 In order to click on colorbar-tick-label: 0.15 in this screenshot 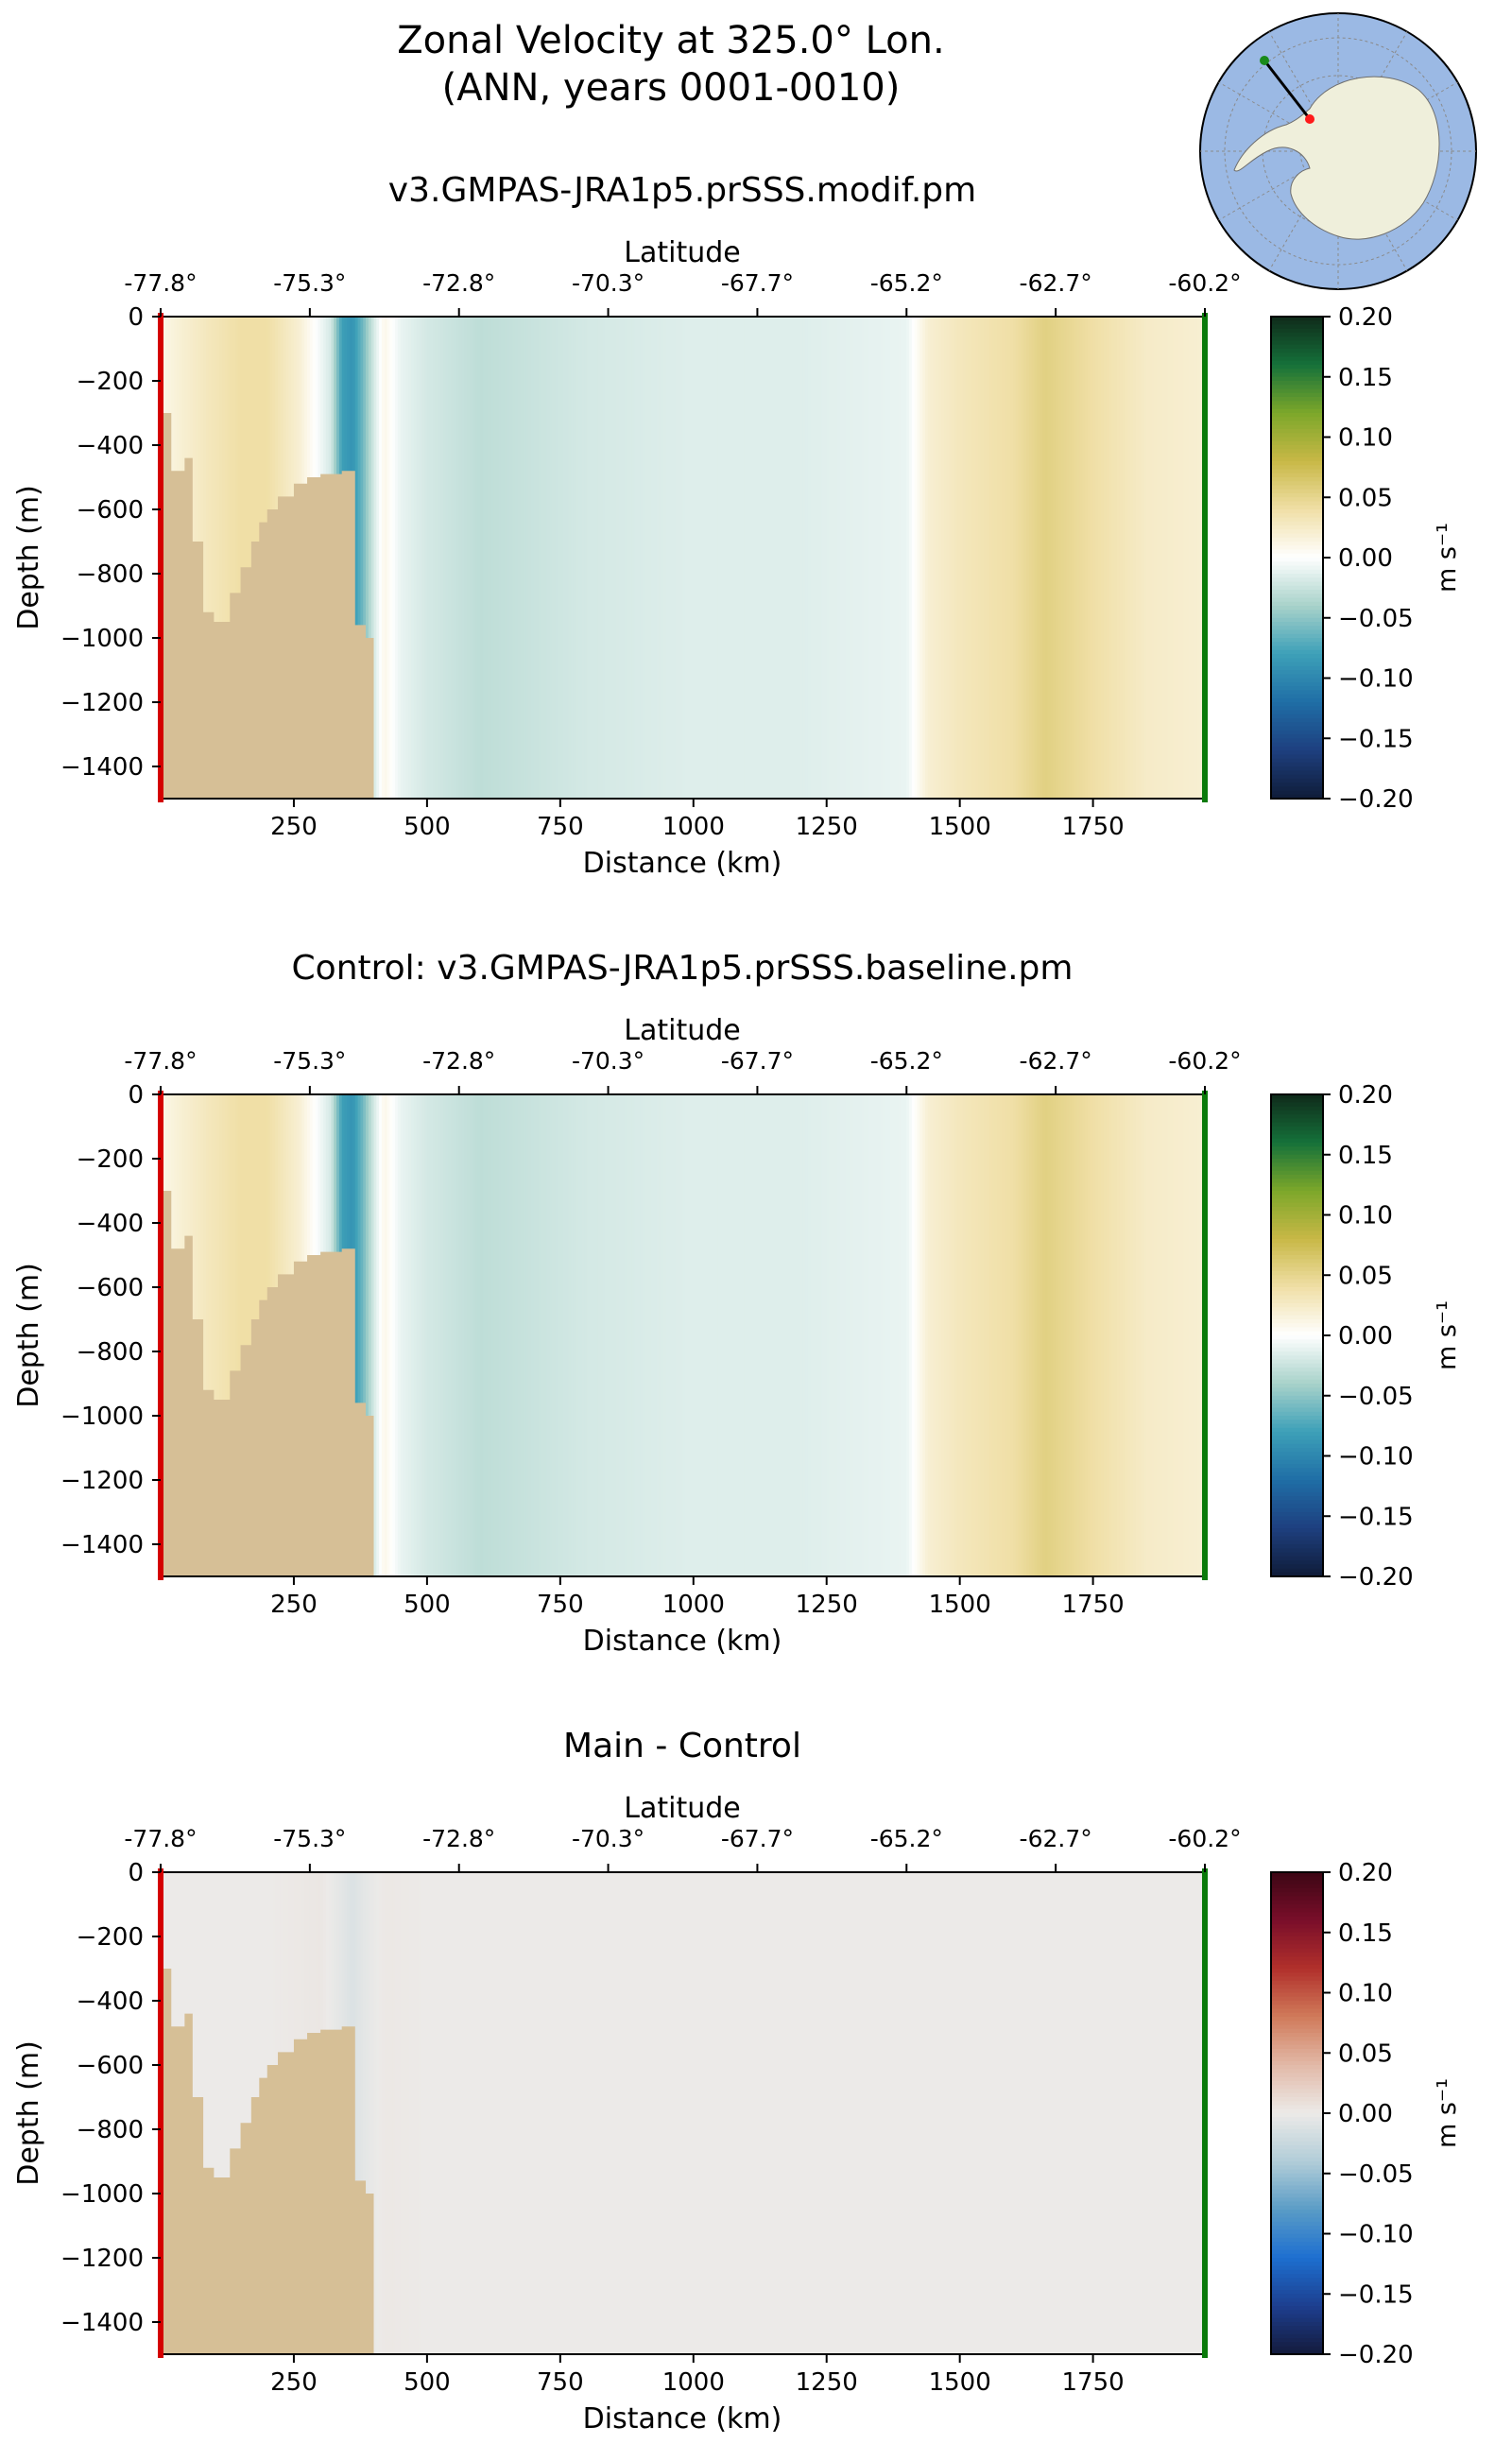, I will do `click(1365, 1156)`.